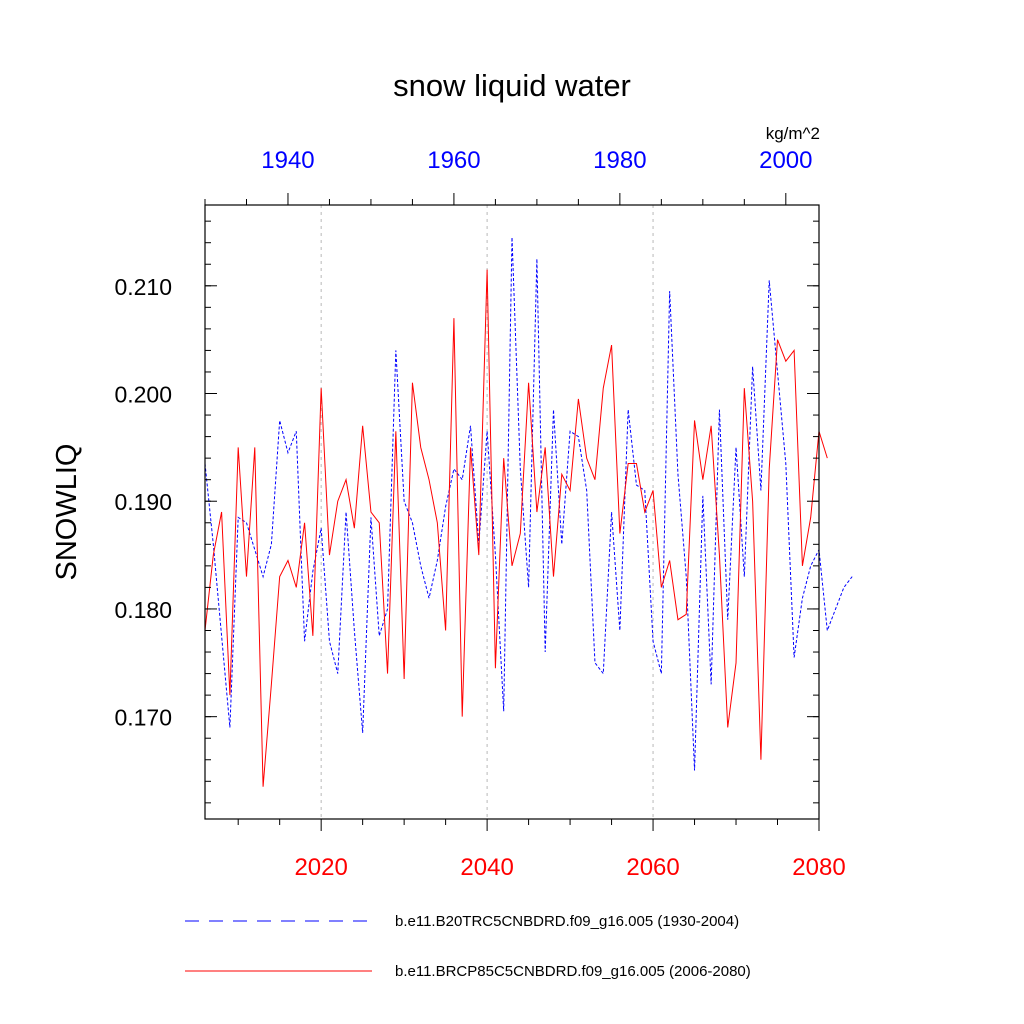  What do you see at coordinates (143, 395) in the screenshot?
I see `y-tick-label: 0.200` at bounding box center [143, 395].